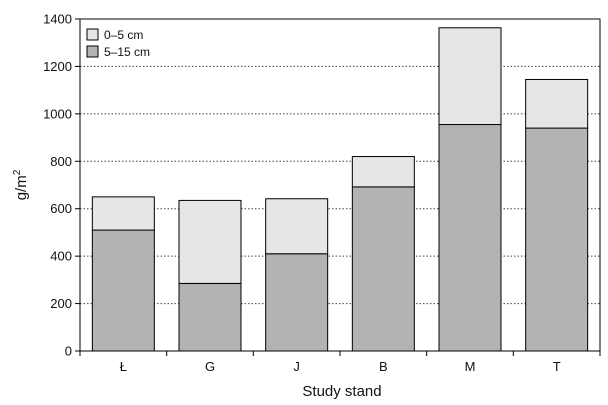  I want to click on x-axis-title: Study stand, so click(341, 391).